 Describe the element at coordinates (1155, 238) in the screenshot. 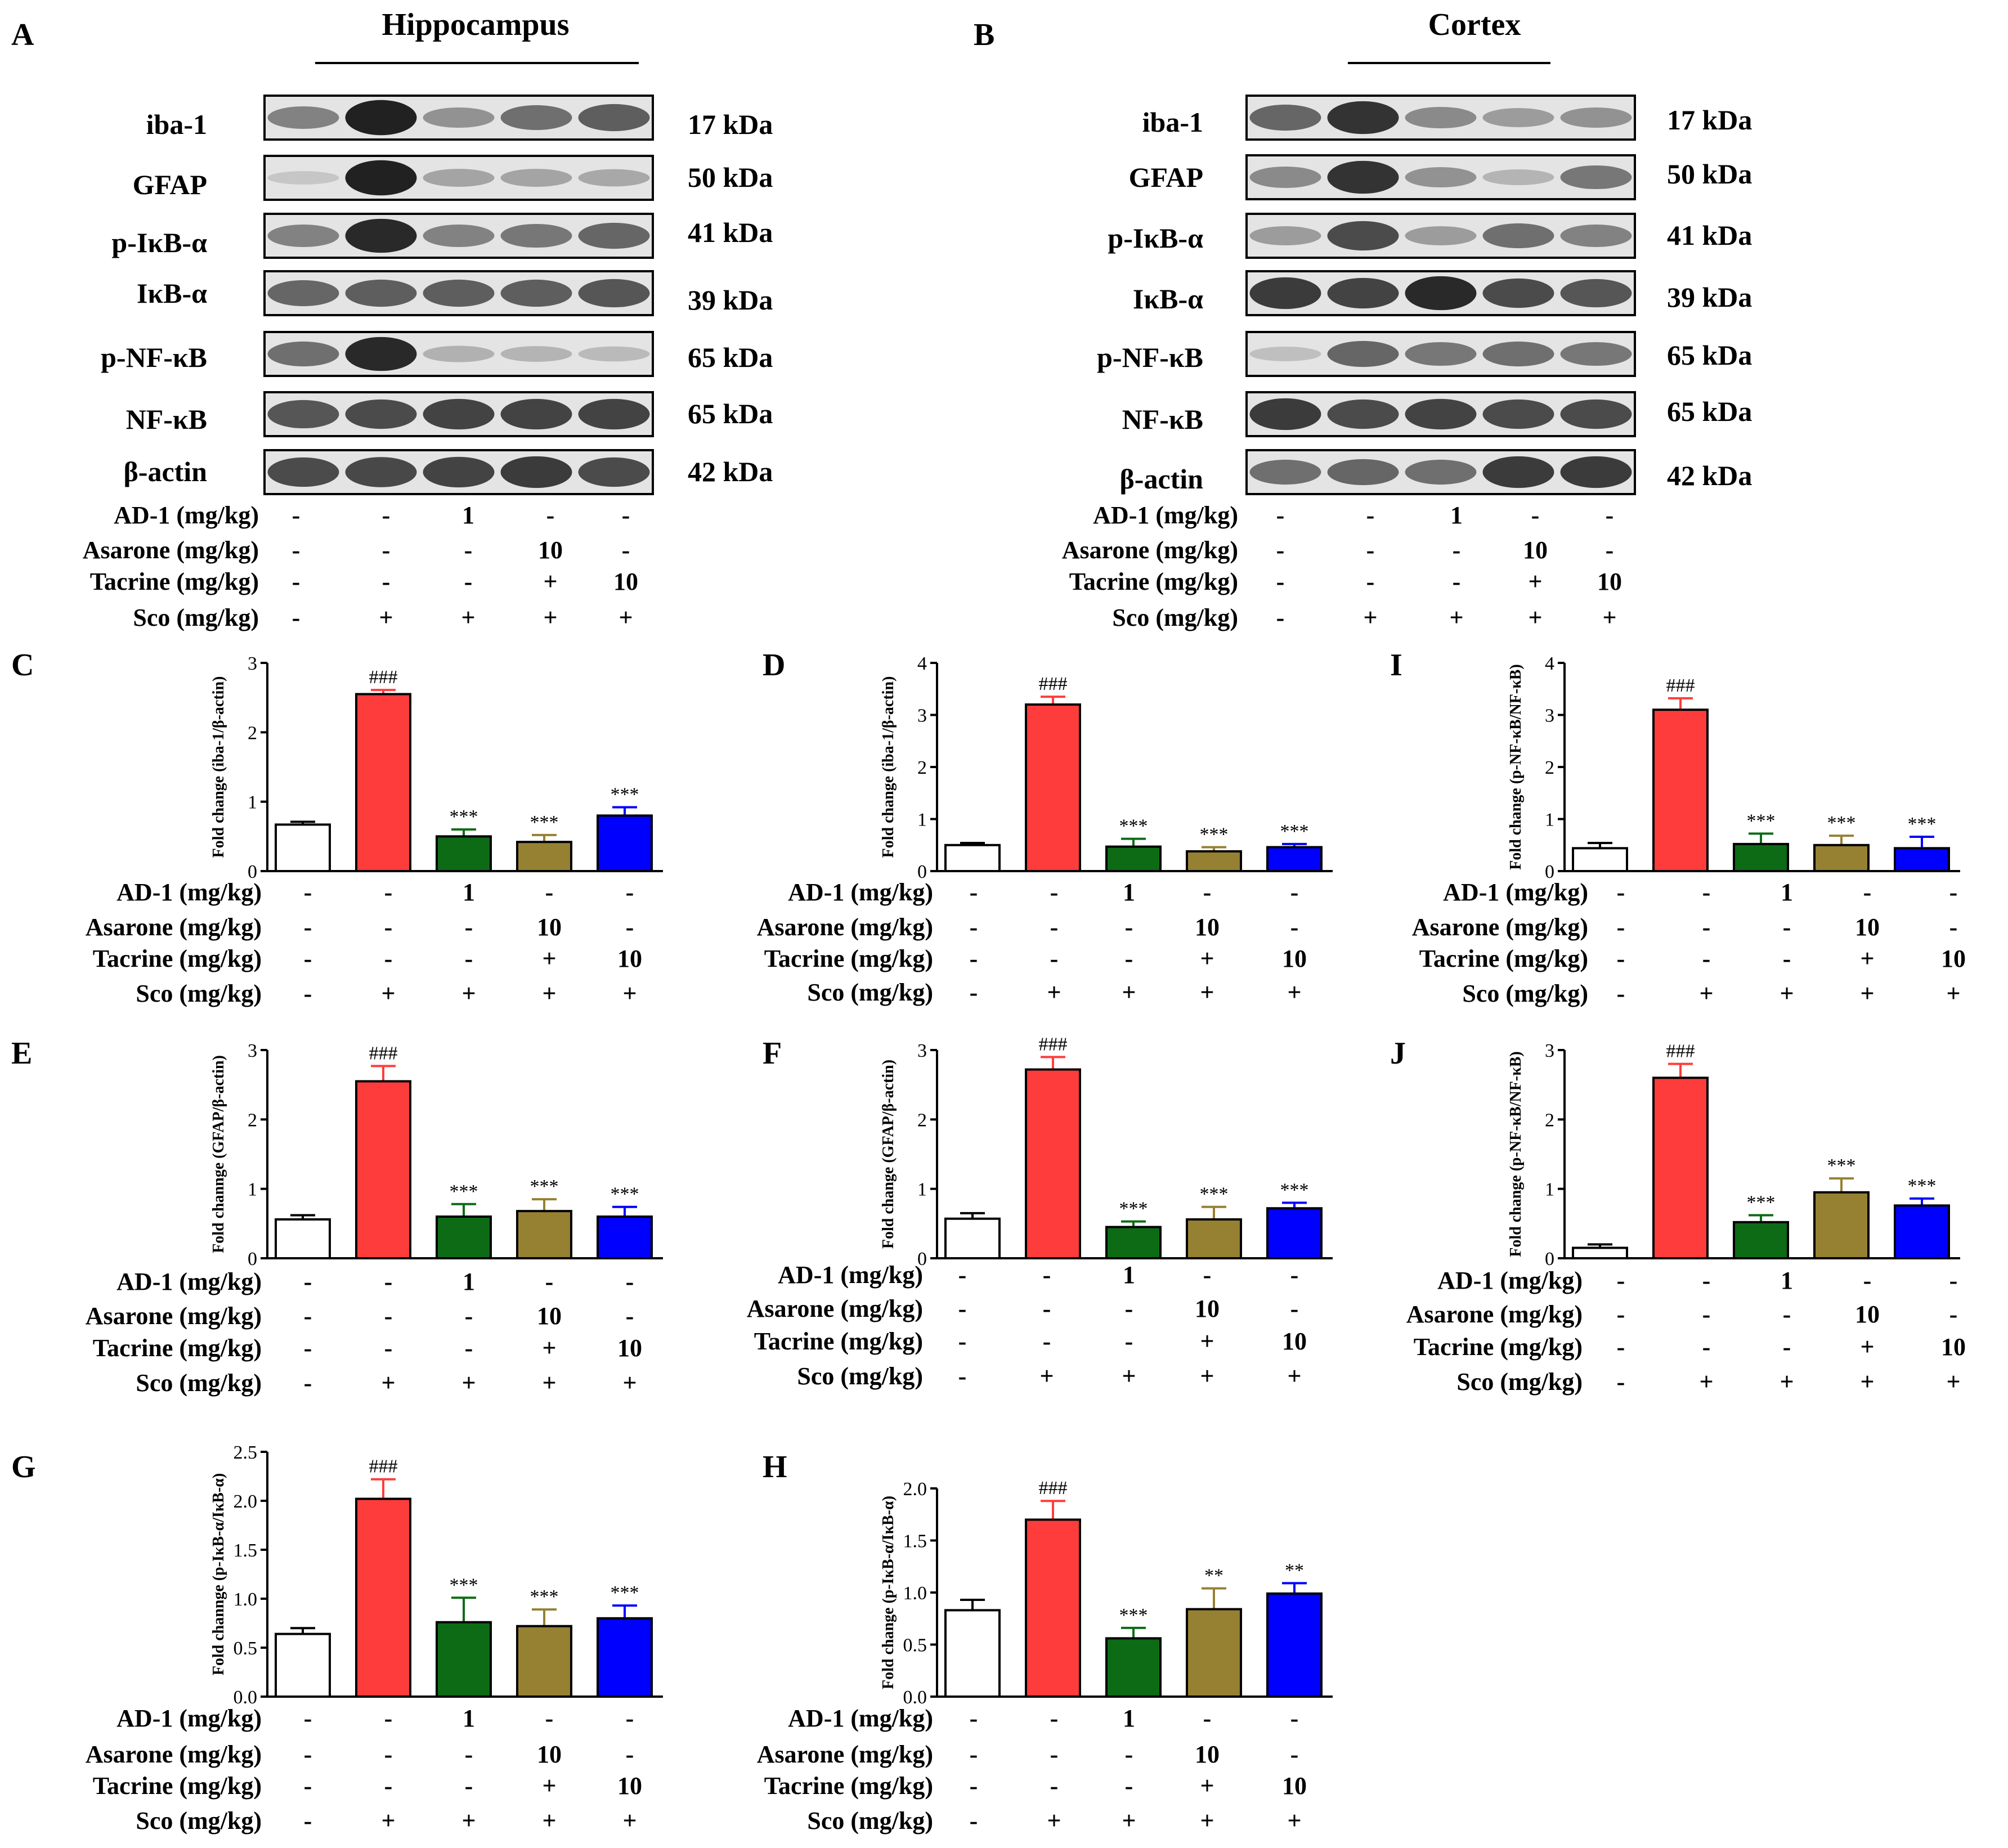

I see `blot-label: p-IκB-α` at that location.